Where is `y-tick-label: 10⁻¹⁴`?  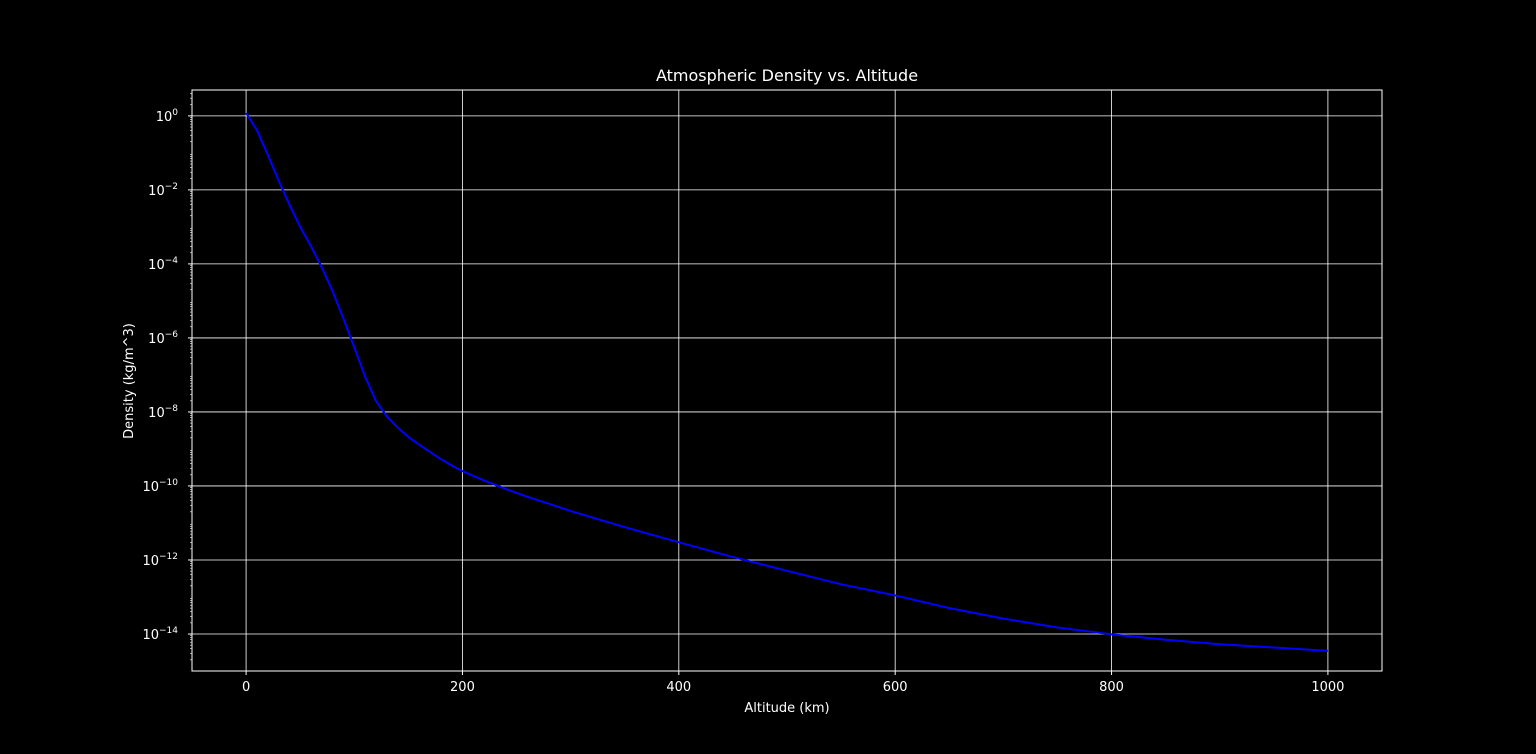 y-tick-label: 10⁻¹⁴ is located at coordinates (160, 634).